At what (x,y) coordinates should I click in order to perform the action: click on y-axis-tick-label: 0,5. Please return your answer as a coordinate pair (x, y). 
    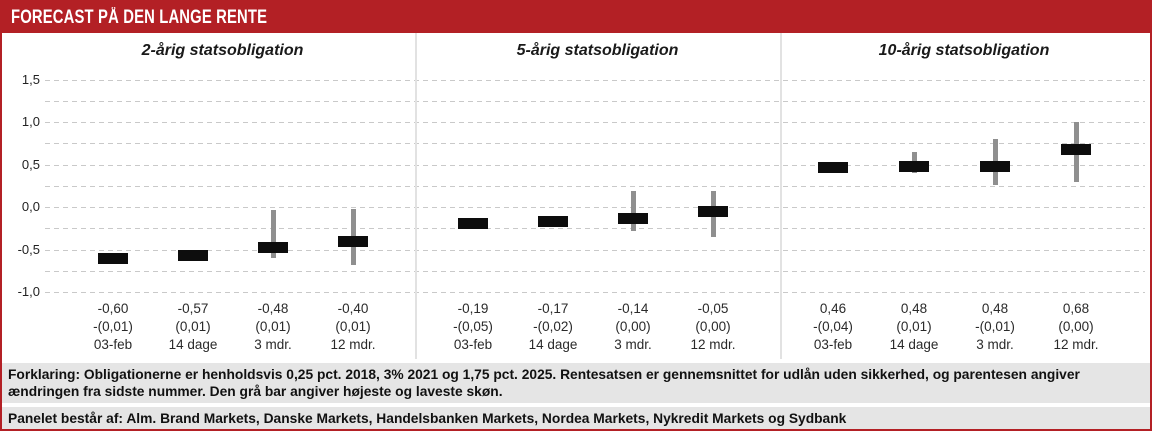
    Looking at the image, I should click on (30, 164).